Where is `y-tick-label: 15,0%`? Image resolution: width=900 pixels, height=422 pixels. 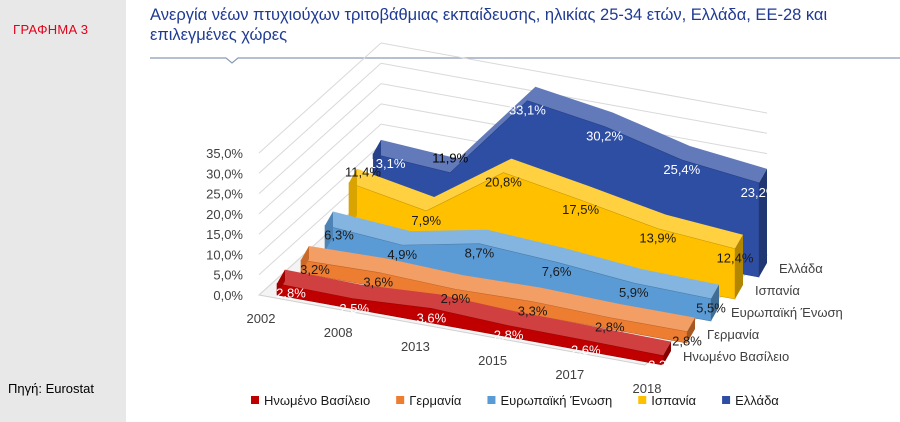
y-tick-label: 15,0% is located at coordinates (224, 234).